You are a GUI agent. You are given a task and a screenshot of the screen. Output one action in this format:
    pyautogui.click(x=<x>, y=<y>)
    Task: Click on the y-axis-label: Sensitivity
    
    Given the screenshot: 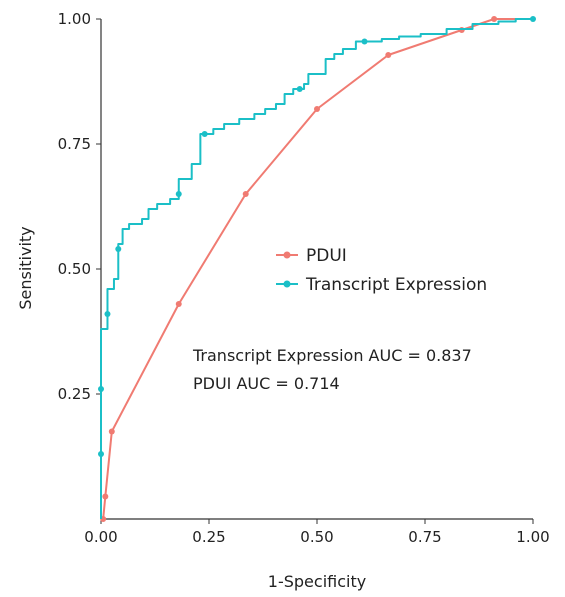 What is the action you would take?
    pyautogui.click(x=25, y=267)
    